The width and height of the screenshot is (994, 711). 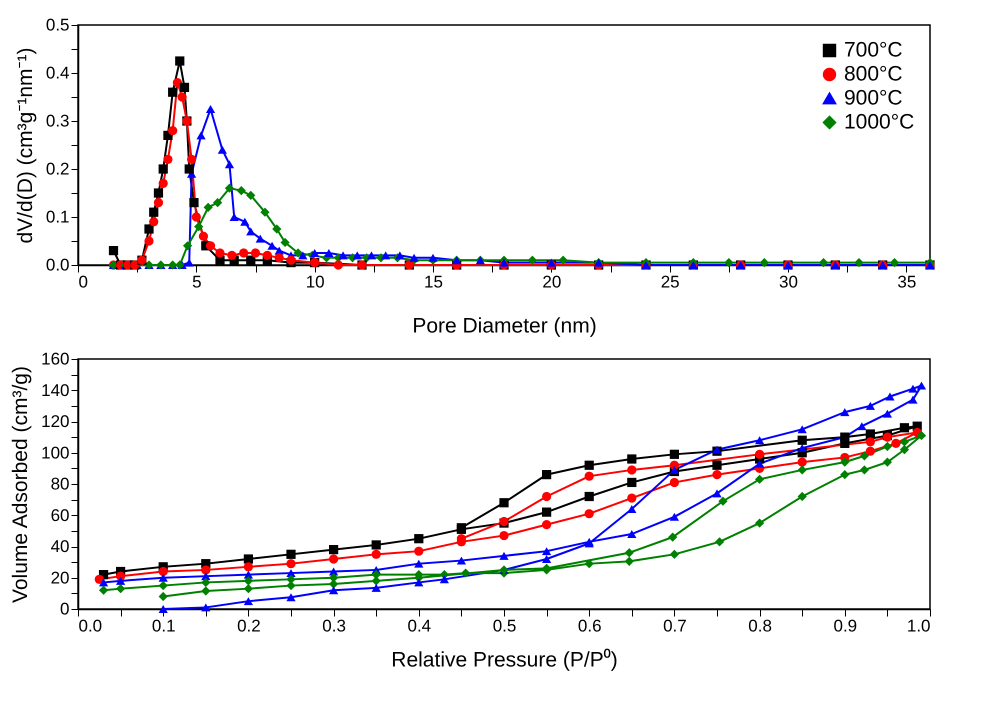 I want to click on x-tick-label: 0.8, so click(x=760, y=626).